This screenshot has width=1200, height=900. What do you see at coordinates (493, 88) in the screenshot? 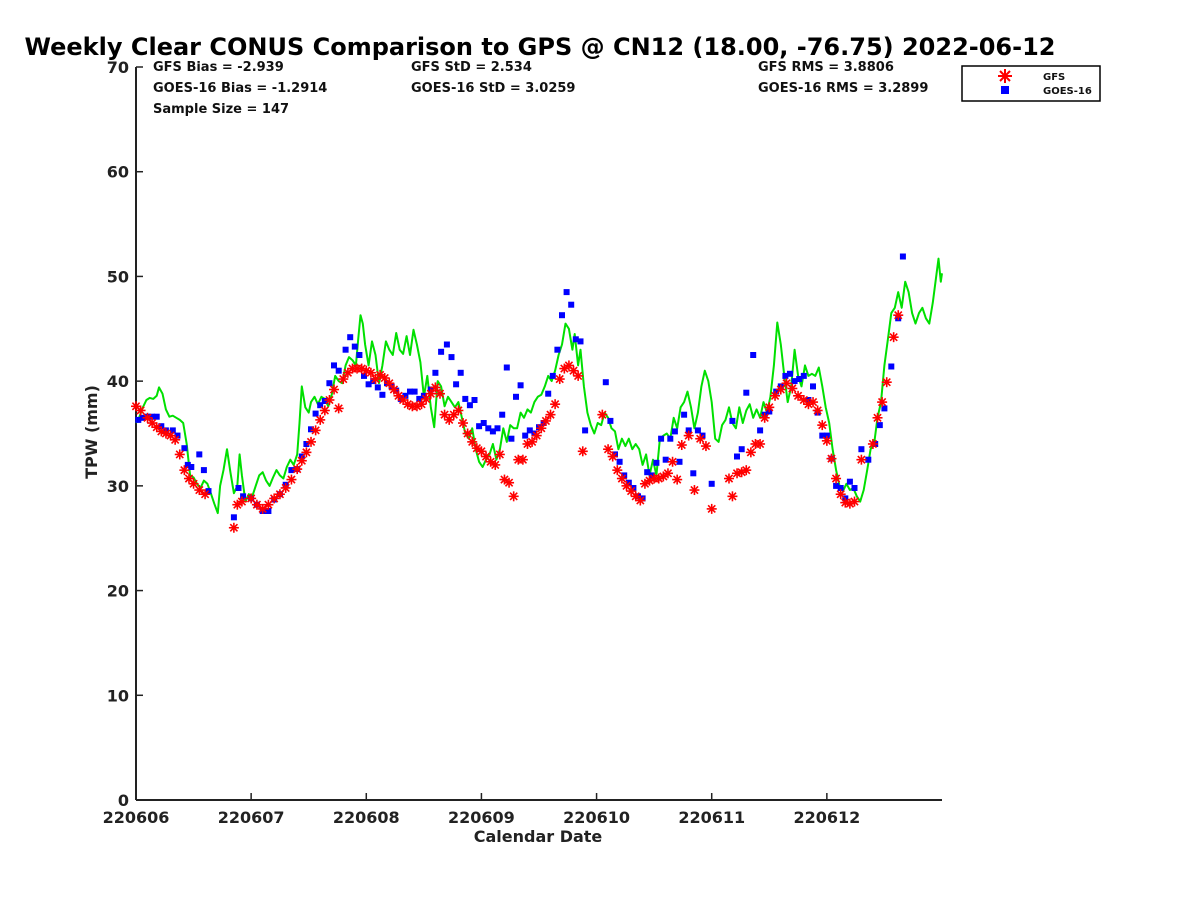
I see `goes-std-text: GOES-16 StD = 3.0259` at bounding box center [493, 88].